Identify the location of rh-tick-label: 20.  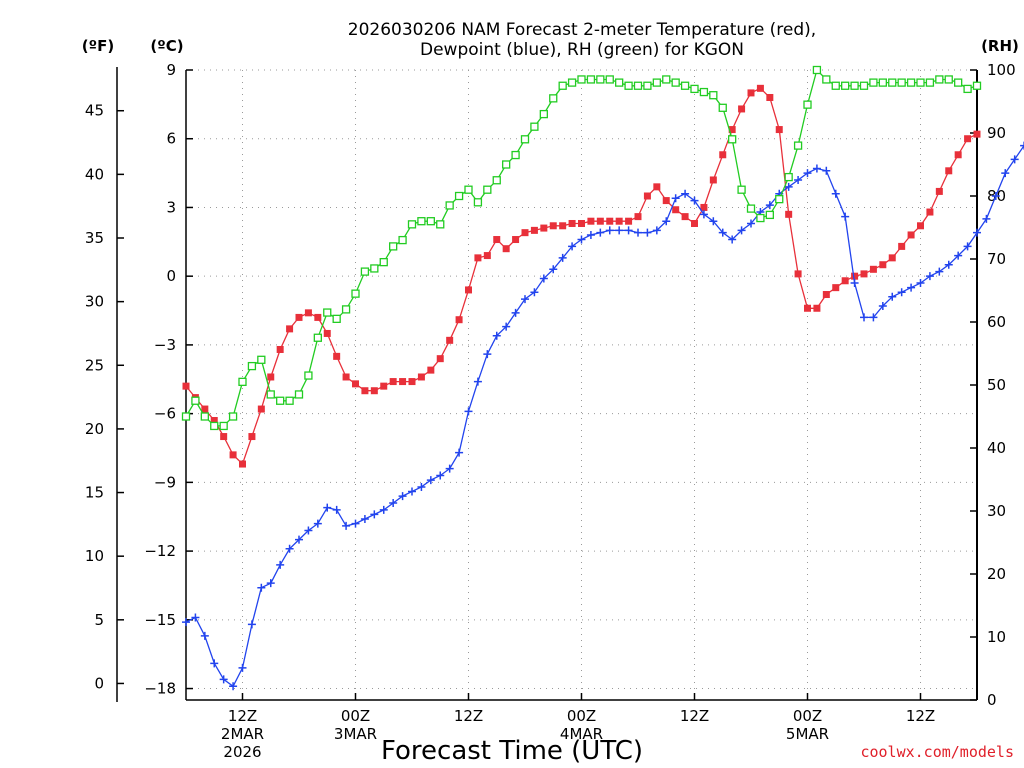
(996, 574).